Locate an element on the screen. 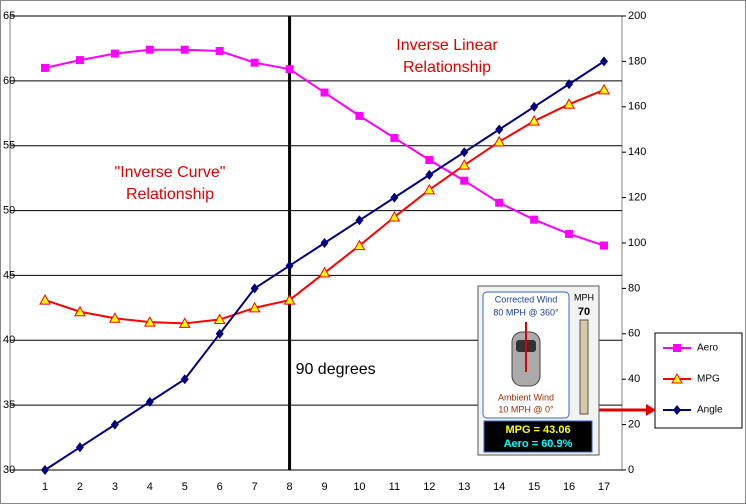  x-tick-label: 15 is located at coordinates (534, 487).